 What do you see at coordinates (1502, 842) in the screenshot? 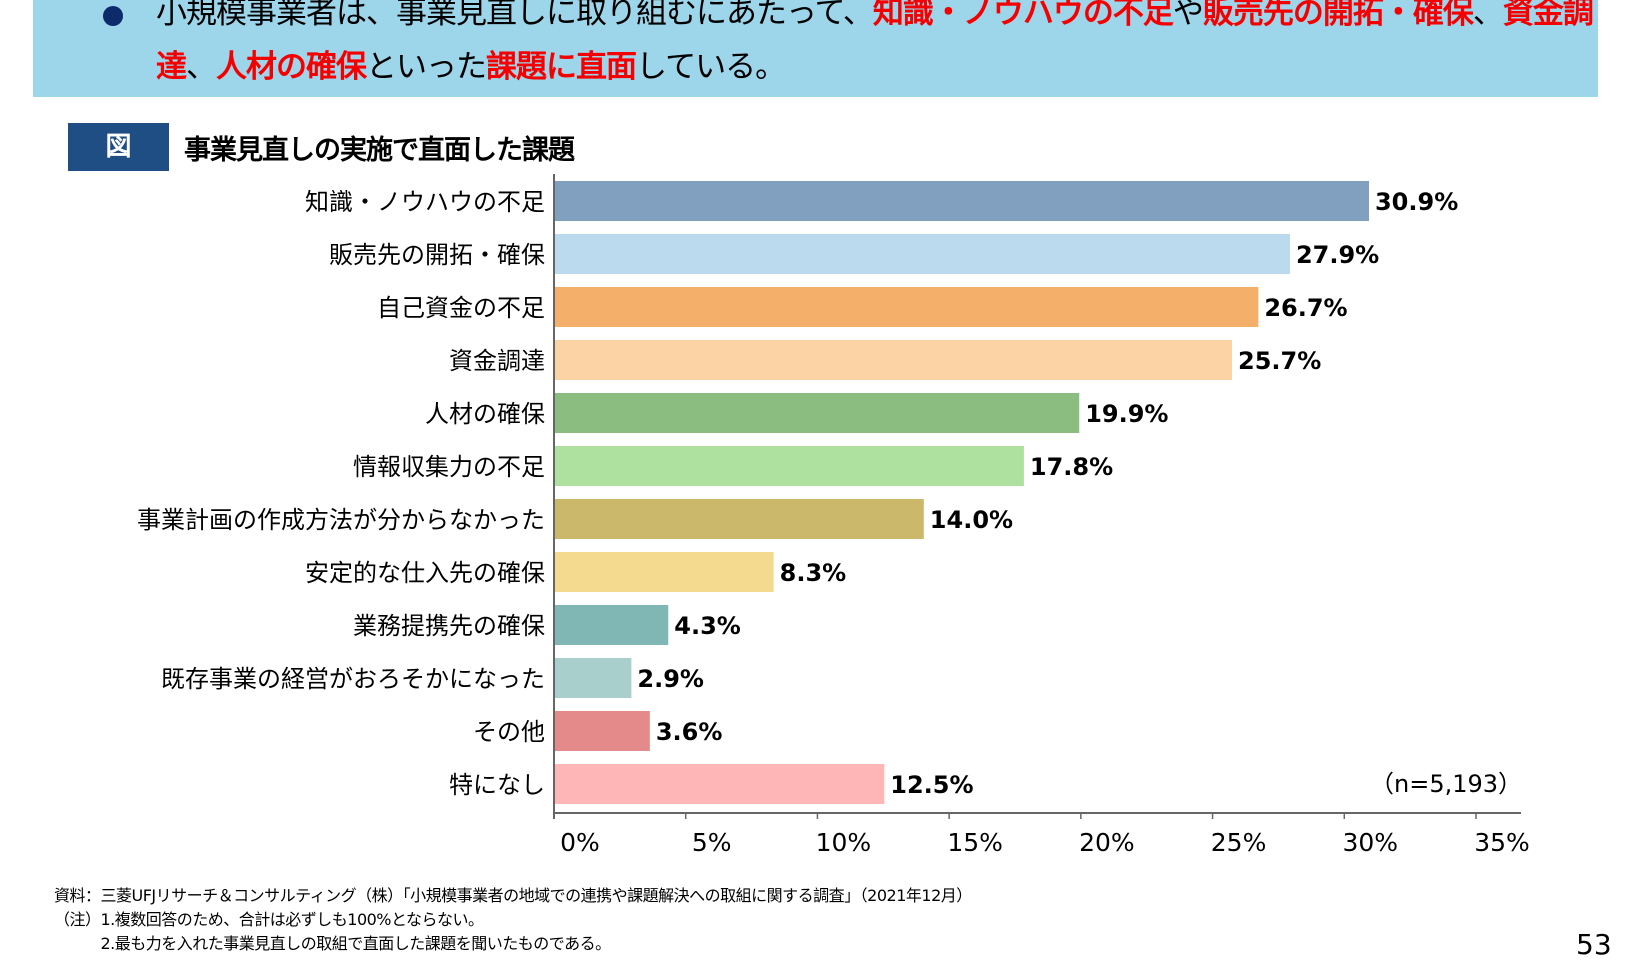
I see `x-tick-label: 35%` at bounding box center [1502, 842].